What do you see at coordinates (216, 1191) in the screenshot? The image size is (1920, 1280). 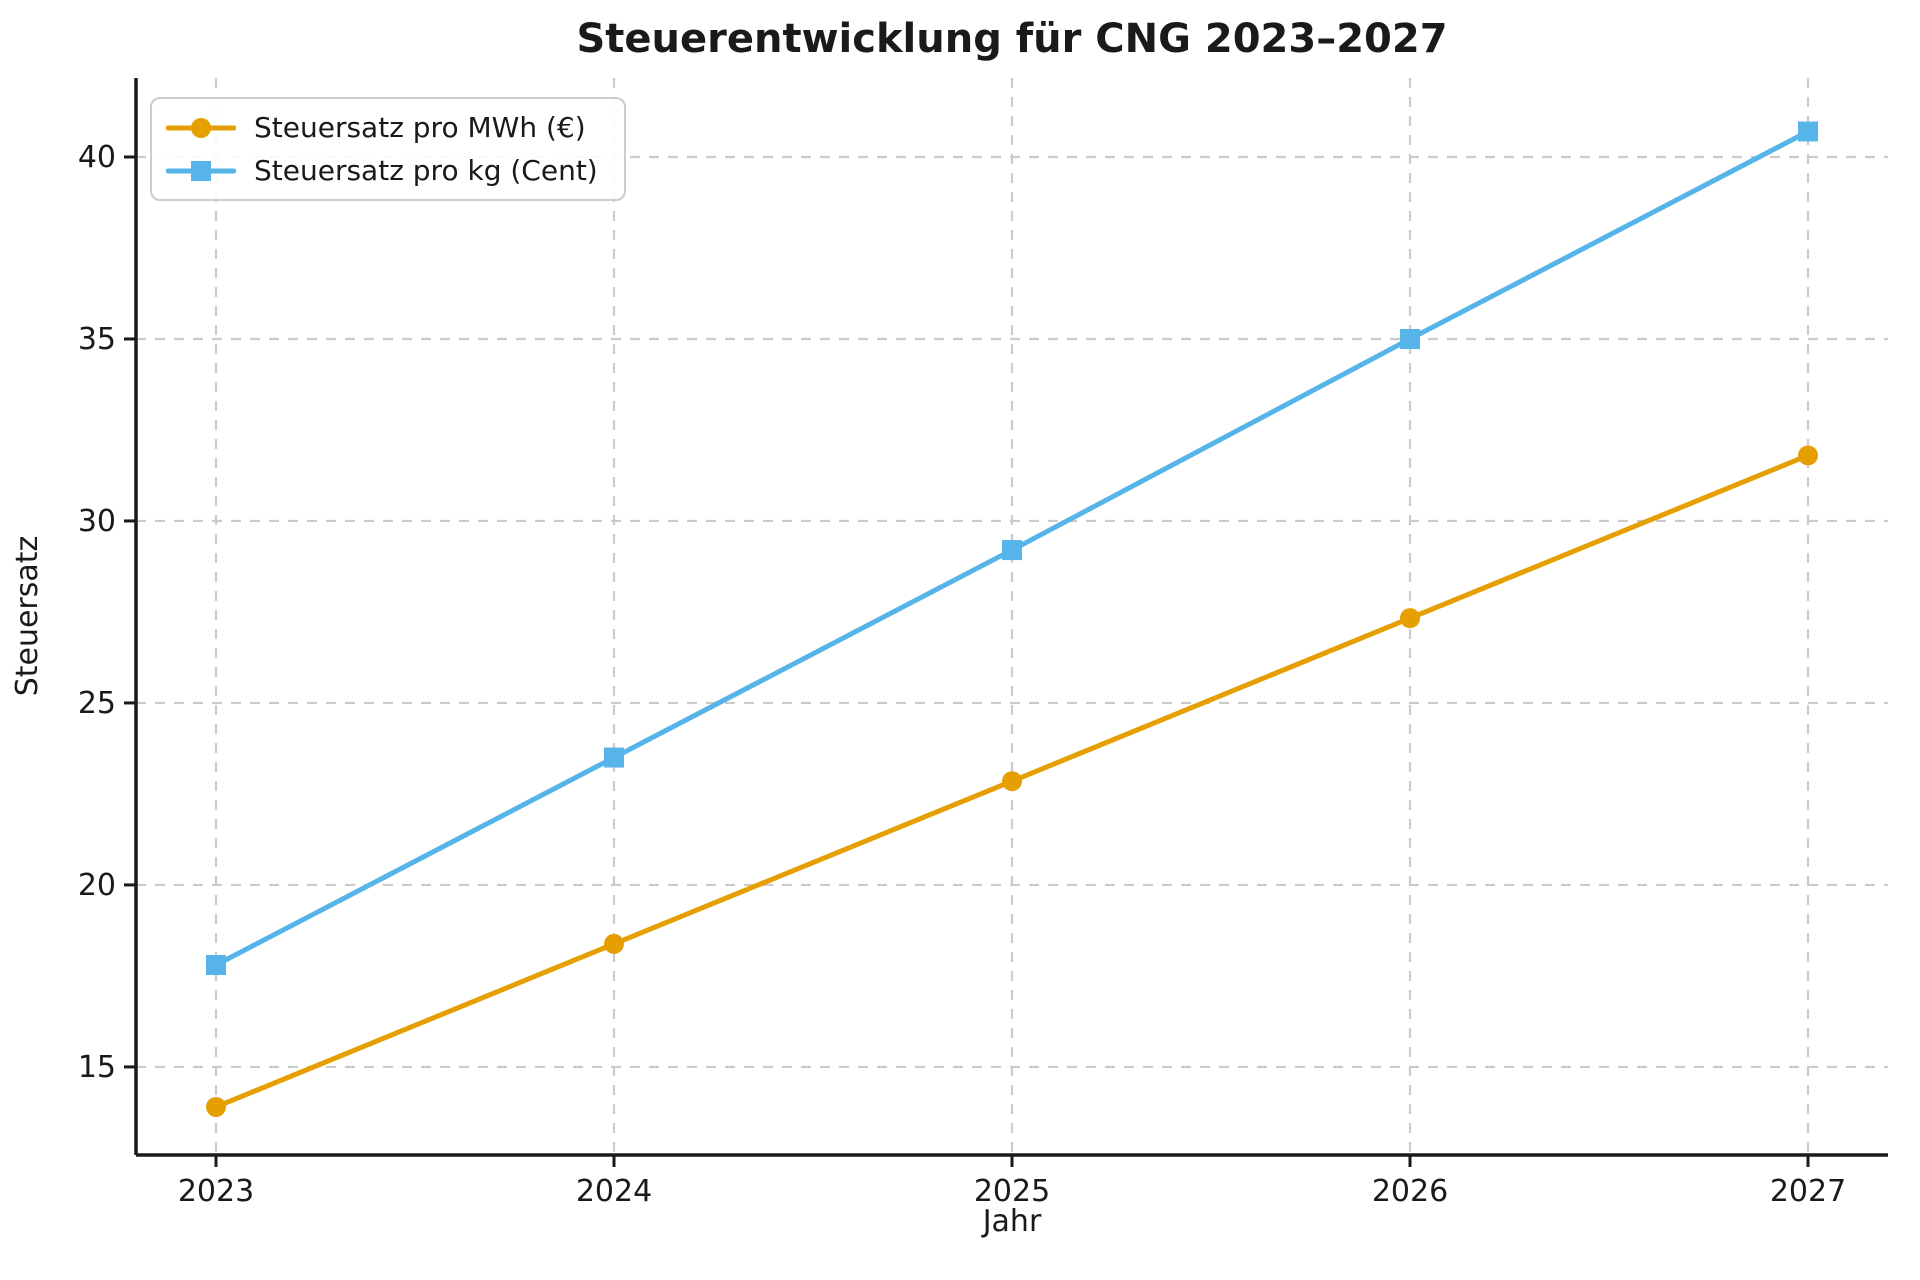 I see `x-tick-label: 2023` at bounding box center [216, 1191].